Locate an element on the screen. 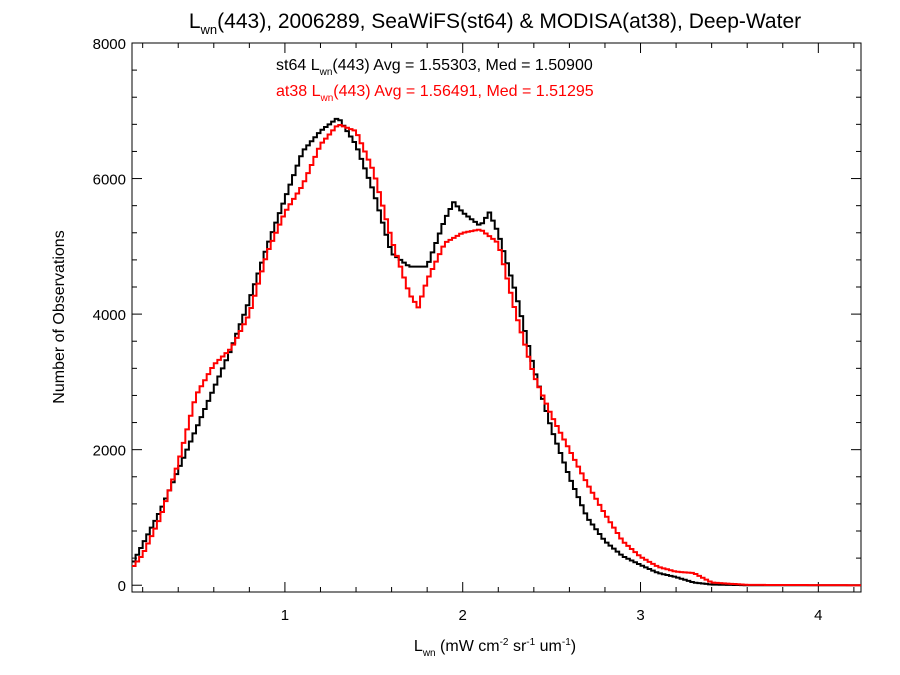 The image size is (900, 675). y-tick-label: 2000 is located at coordinates (109, 451).